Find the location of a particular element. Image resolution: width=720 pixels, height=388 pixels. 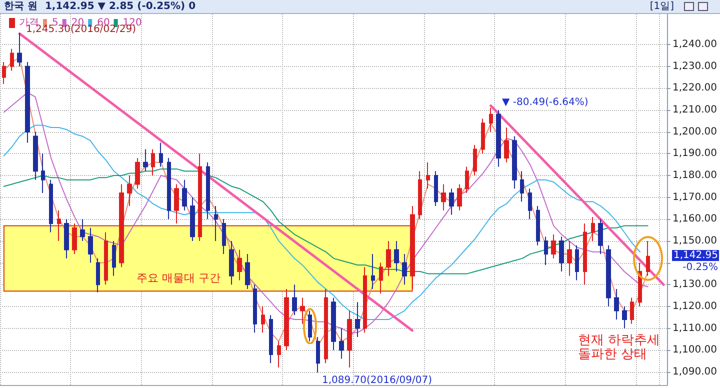

annotation: ▼ -80.49(-6.64%) is located at coordinates (545, 102).